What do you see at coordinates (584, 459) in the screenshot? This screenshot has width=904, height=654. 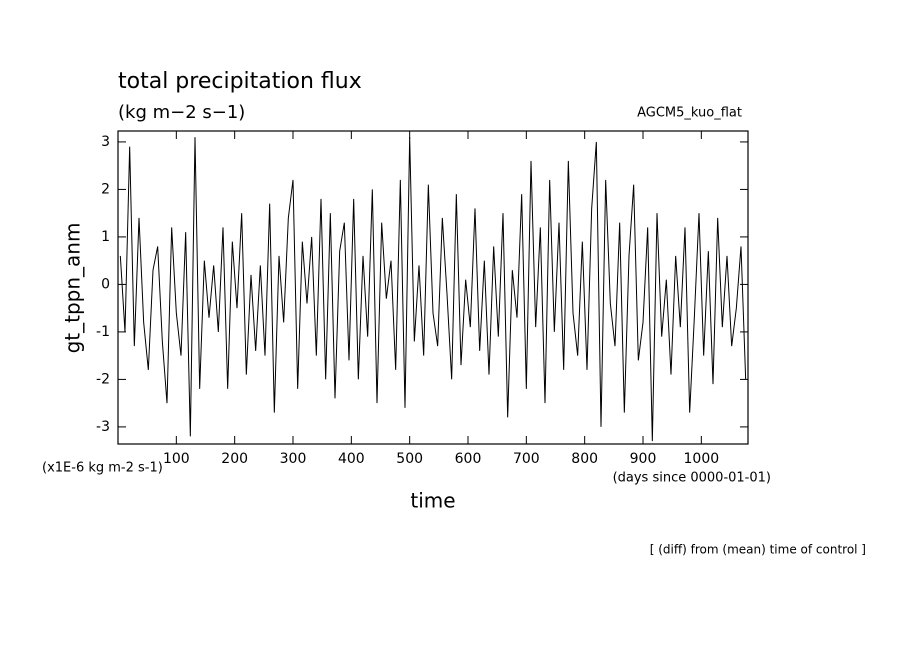 I see `x-tick-label: 800` at bounding box center [584, 459].